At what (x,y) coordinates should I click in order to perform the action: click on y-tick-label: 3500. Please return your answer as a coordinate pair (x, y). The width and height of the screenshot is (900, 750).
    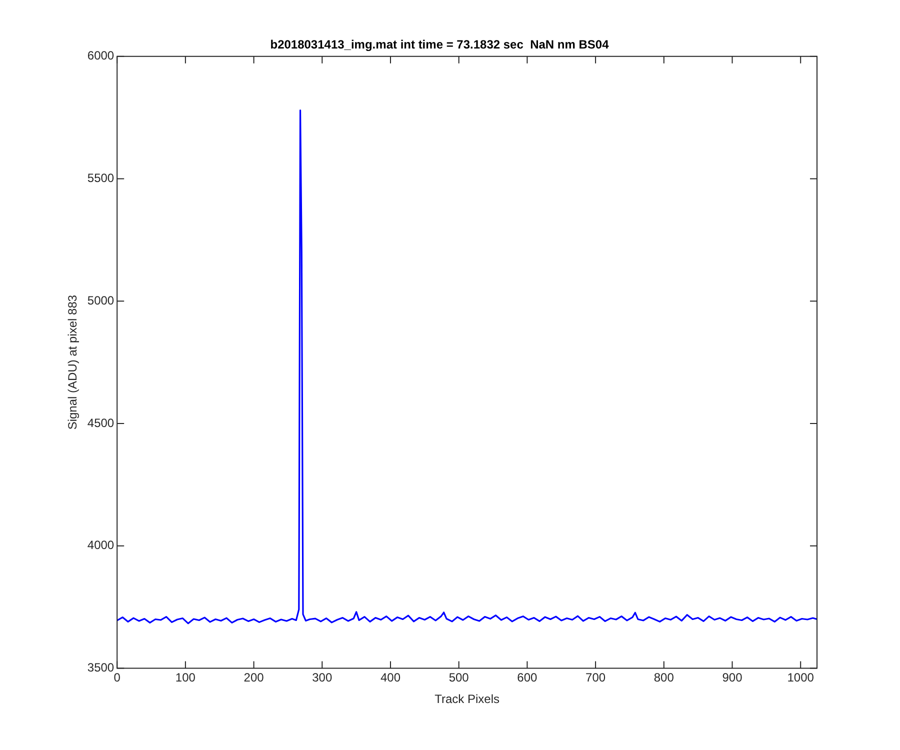
    Looking at the image, I should click on (100, 667).